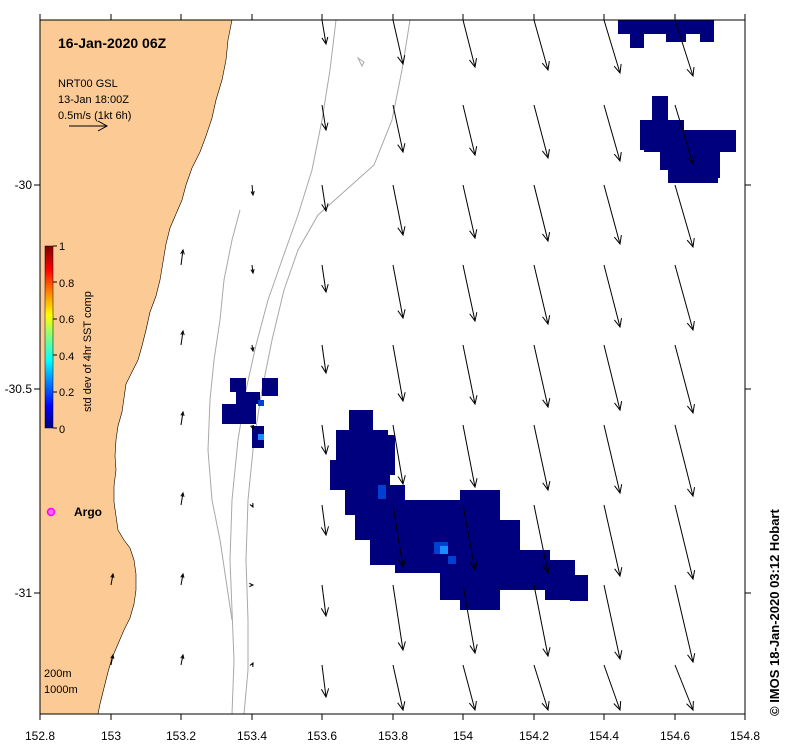  Describe the element at coordinates (283, 367) in the screenshot. I see `contour-200m` at that location.